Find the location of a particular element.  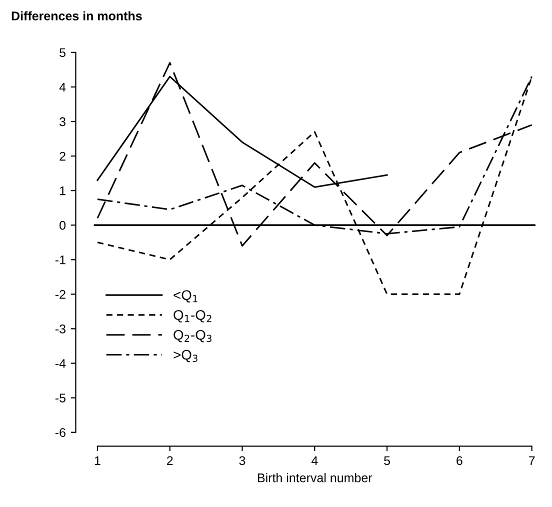

y-tick-label: -5 is located at coordinates (60, 398).